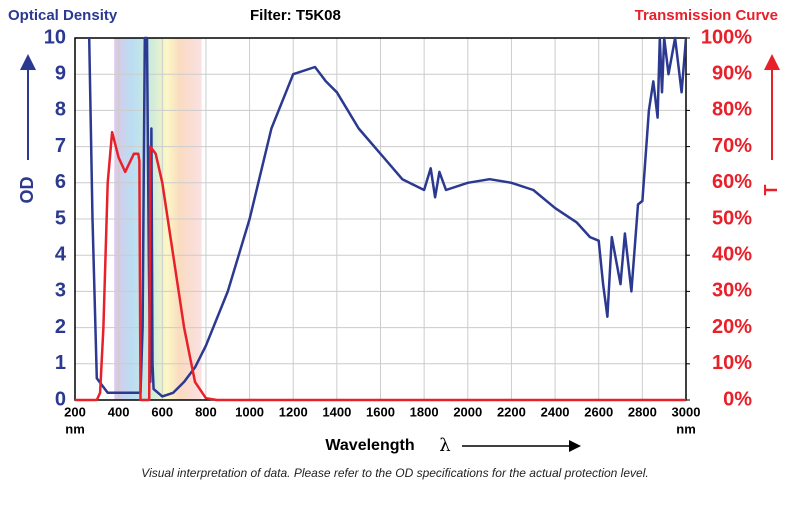 The height and width of the screenshot is (505, 800). Describe the element at coordinates (63, 15) in the screenshot. I see `y-title: Optical Density` at that location.